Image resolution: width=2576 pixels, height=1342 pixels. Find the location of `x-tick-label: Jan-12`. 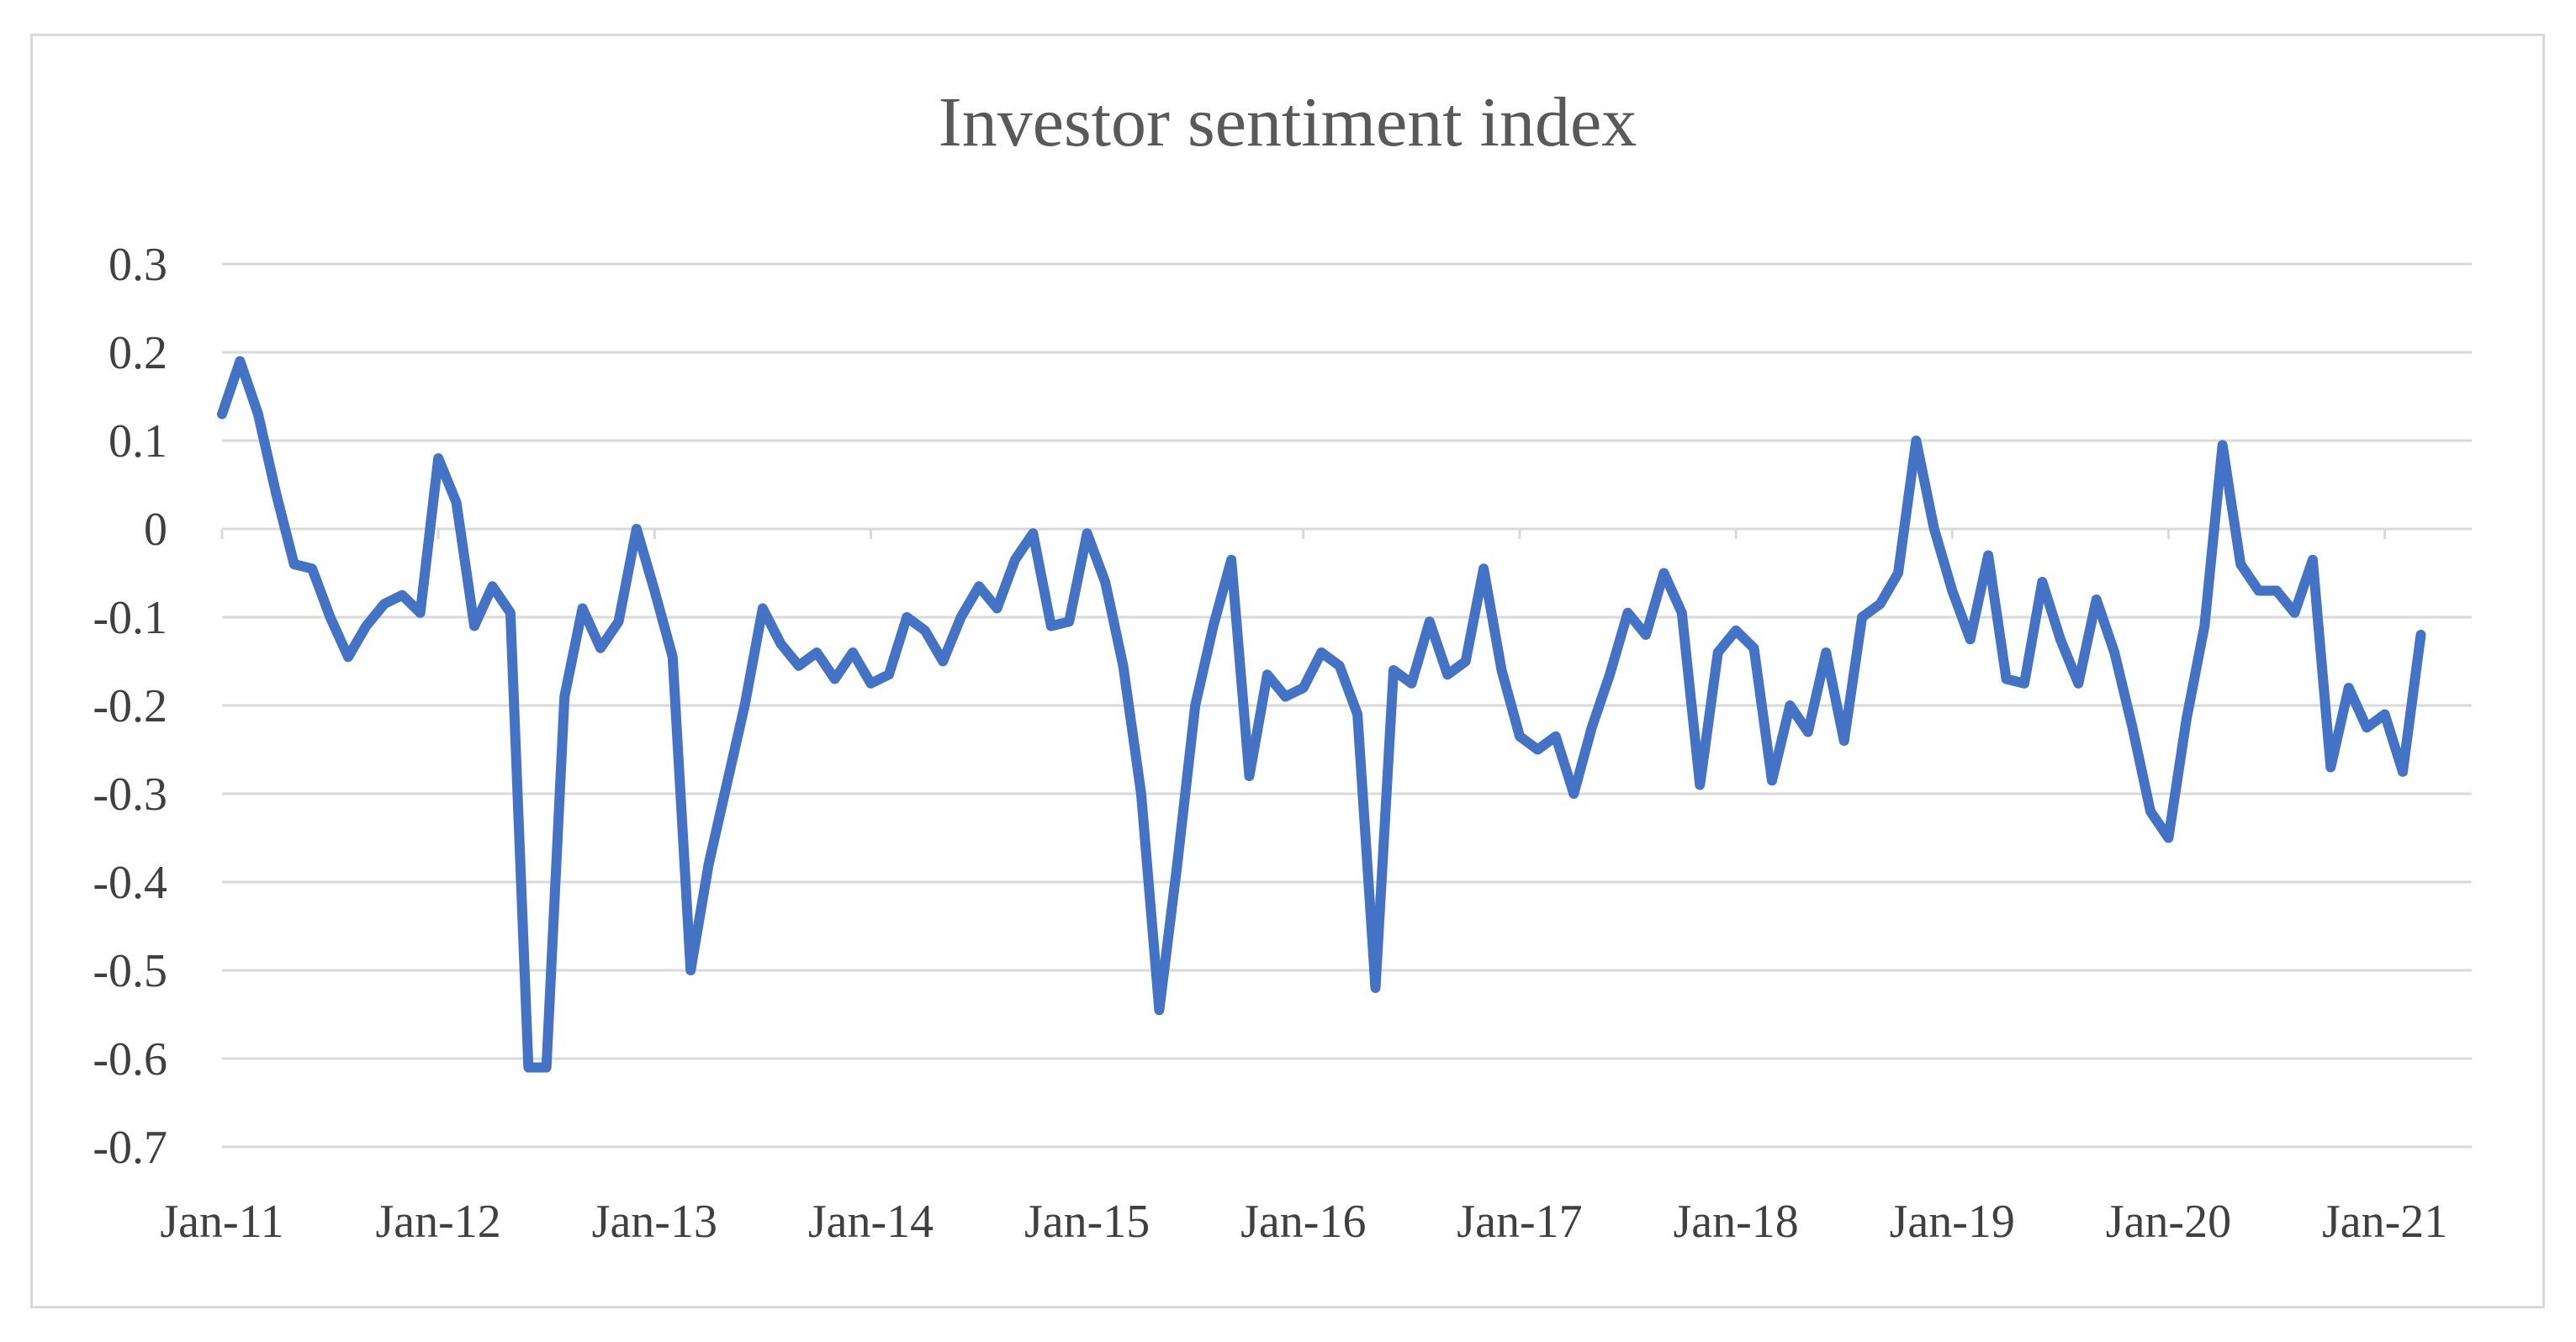

x-tick-label: Jan-12 is located at coordinates (438, 1222).